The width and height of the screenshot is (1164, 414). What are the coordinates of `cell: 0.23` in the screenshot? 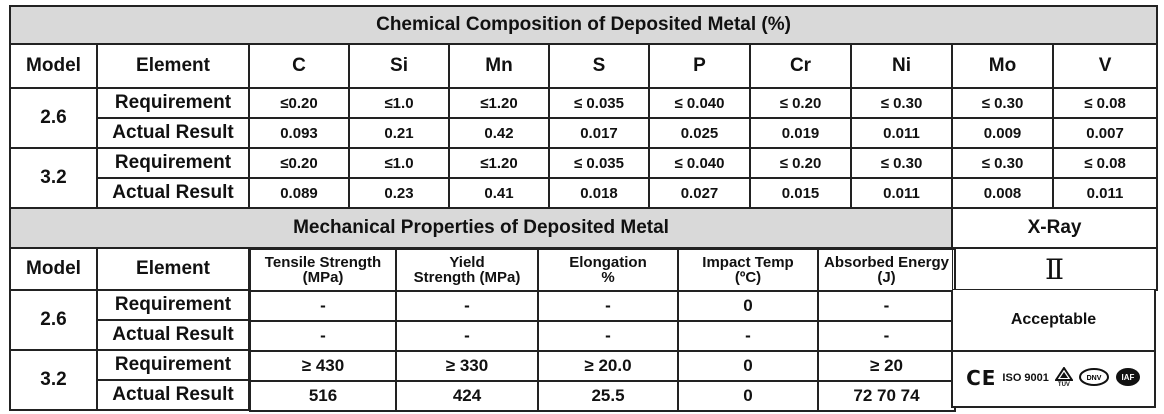 It's located at (399, 193).